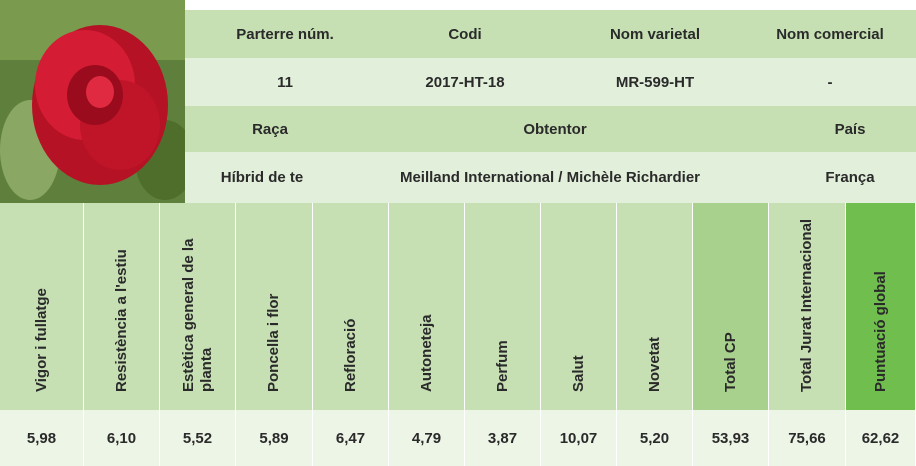  Describe the element at coordinates (285, 82) in the screenshot. I see `header-value: 11` at that location.